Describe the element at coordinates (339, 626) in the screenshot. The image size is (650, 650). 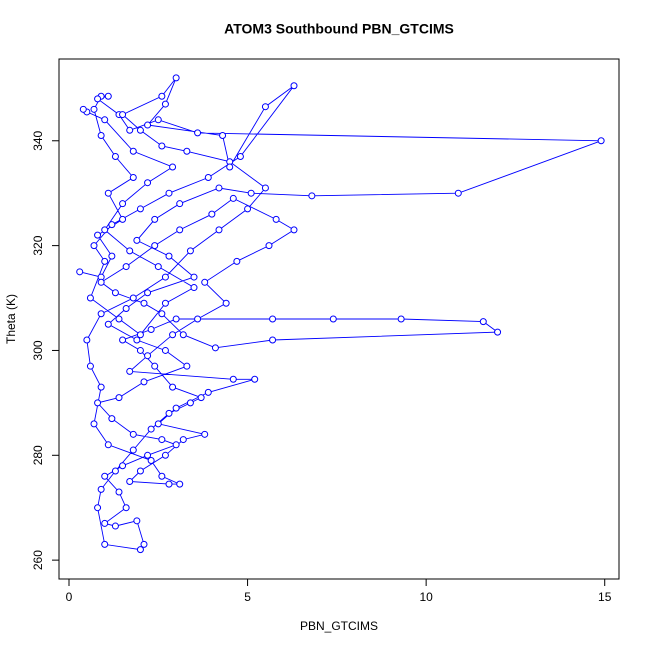
I see `x-axis-label: PBN_GTCIMS` at that location.